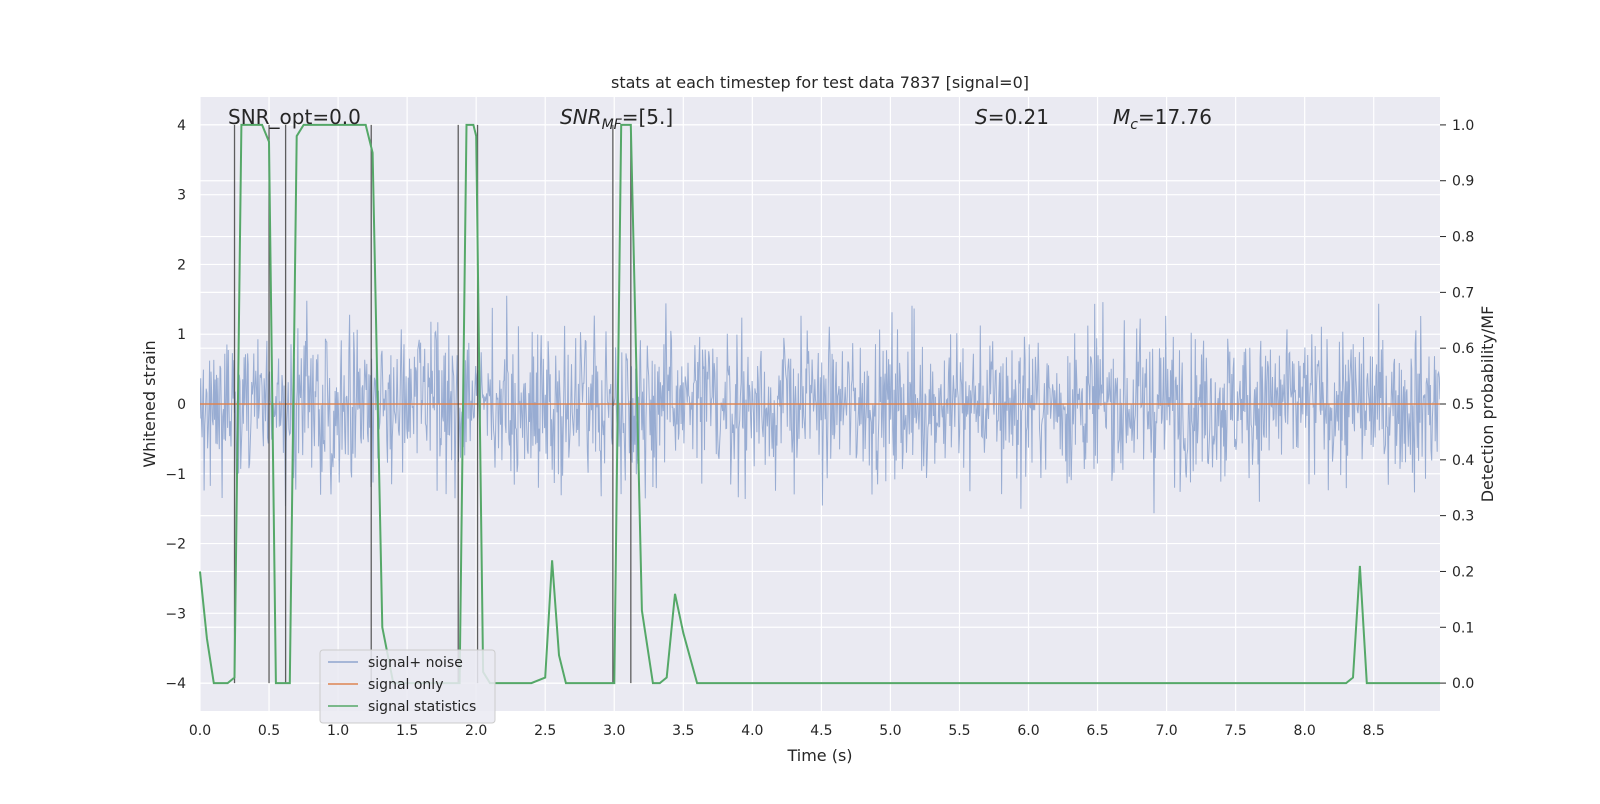  I want to click on x-tick-label: 8.5, so click(1374, 731).